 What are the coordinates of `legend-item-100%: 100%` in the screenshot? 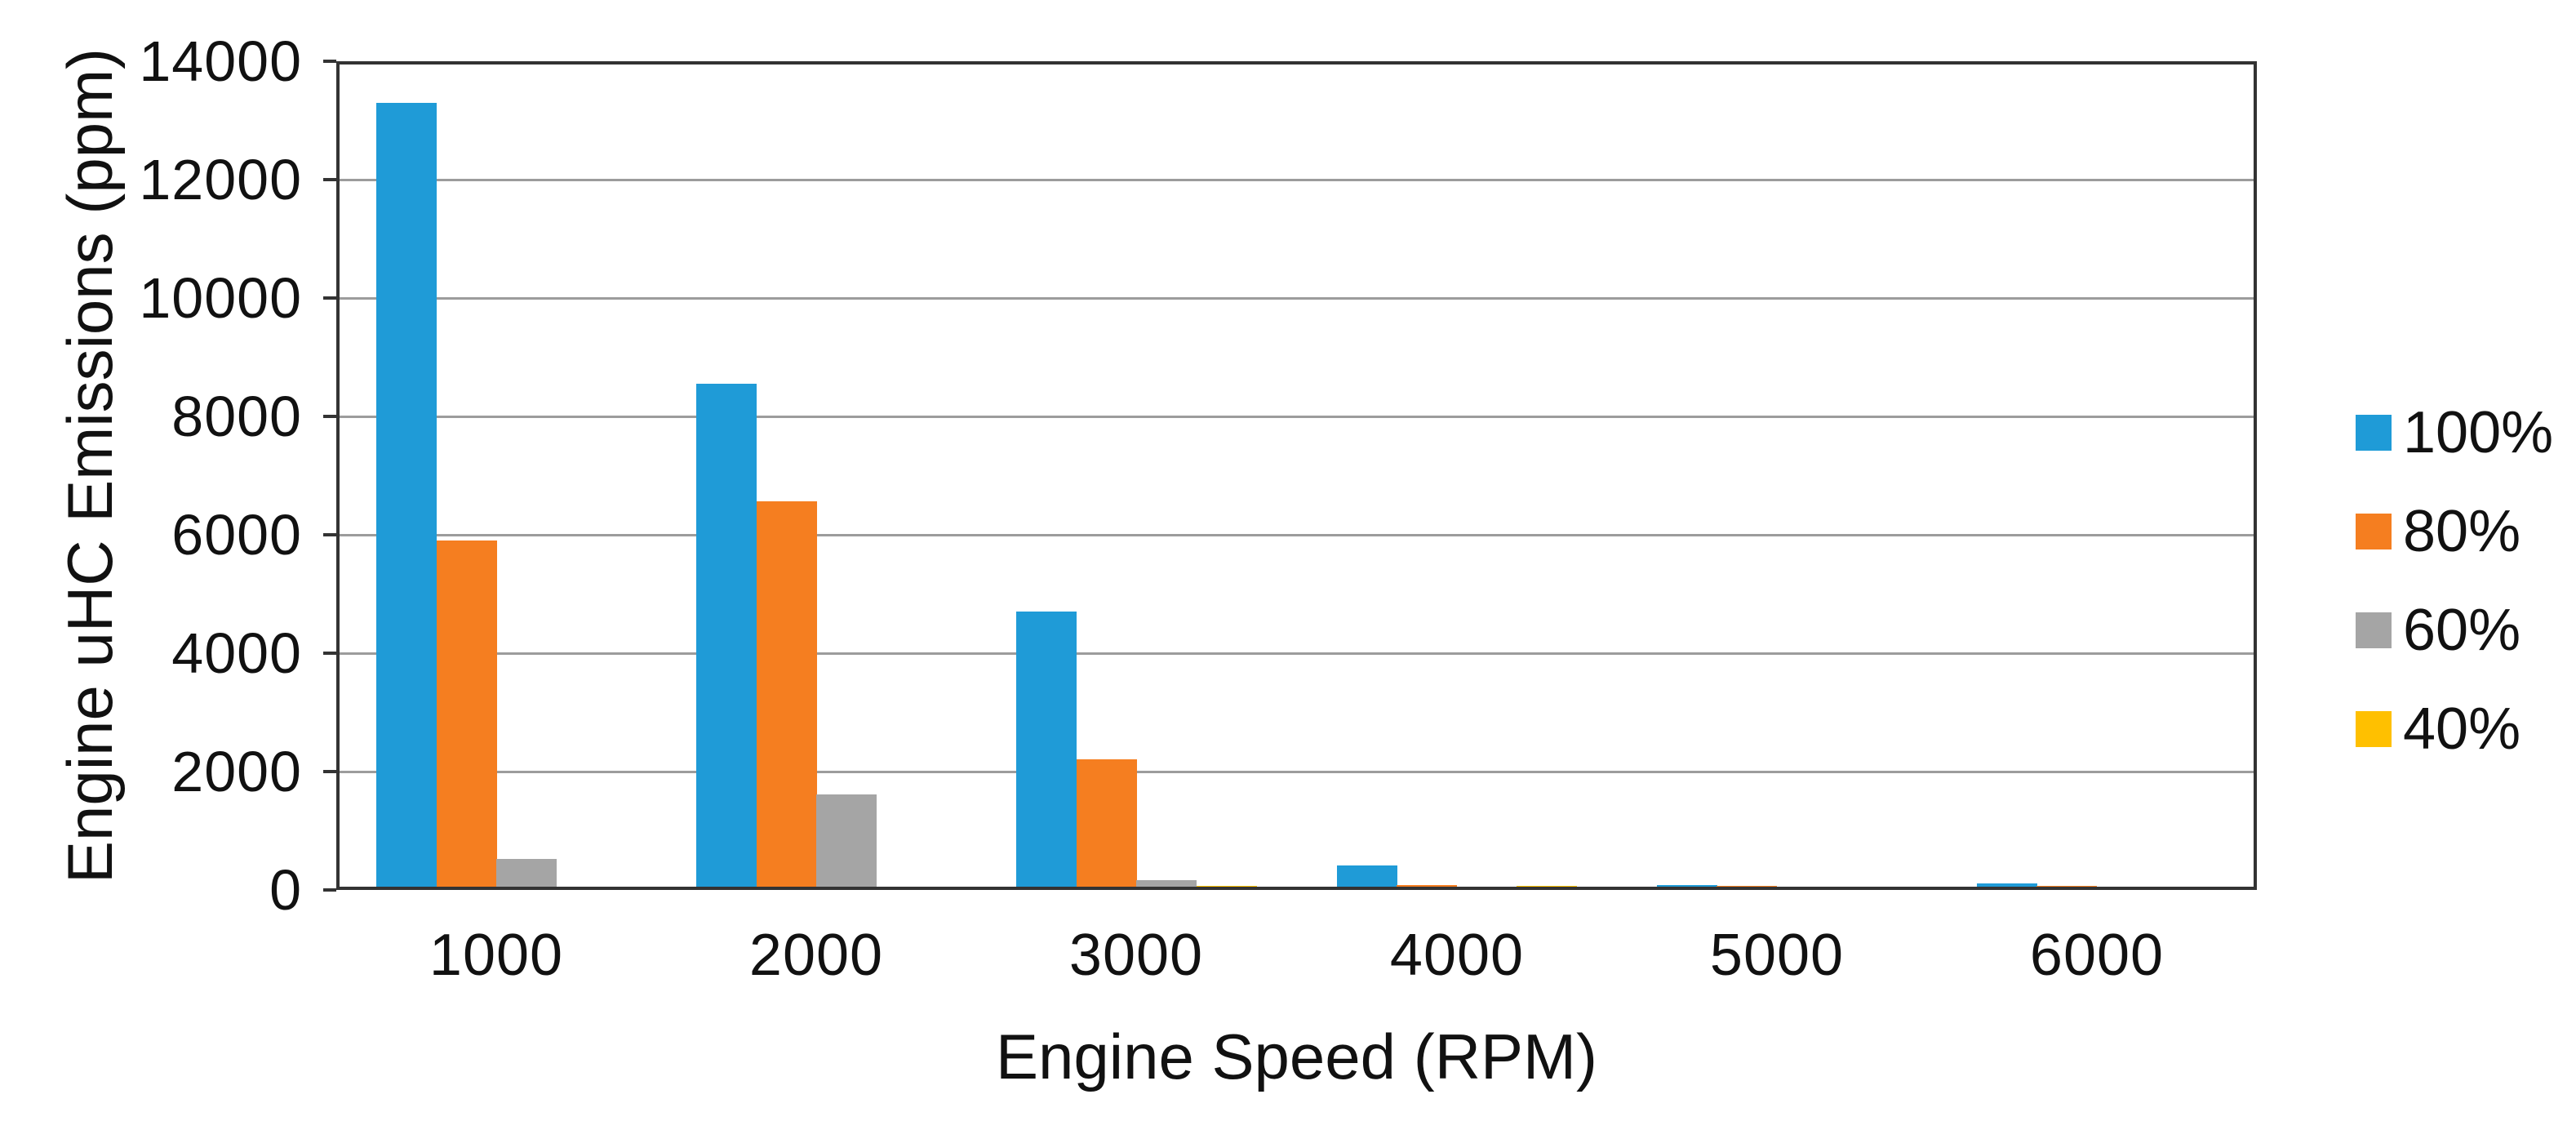 It's located at (2462, 433).